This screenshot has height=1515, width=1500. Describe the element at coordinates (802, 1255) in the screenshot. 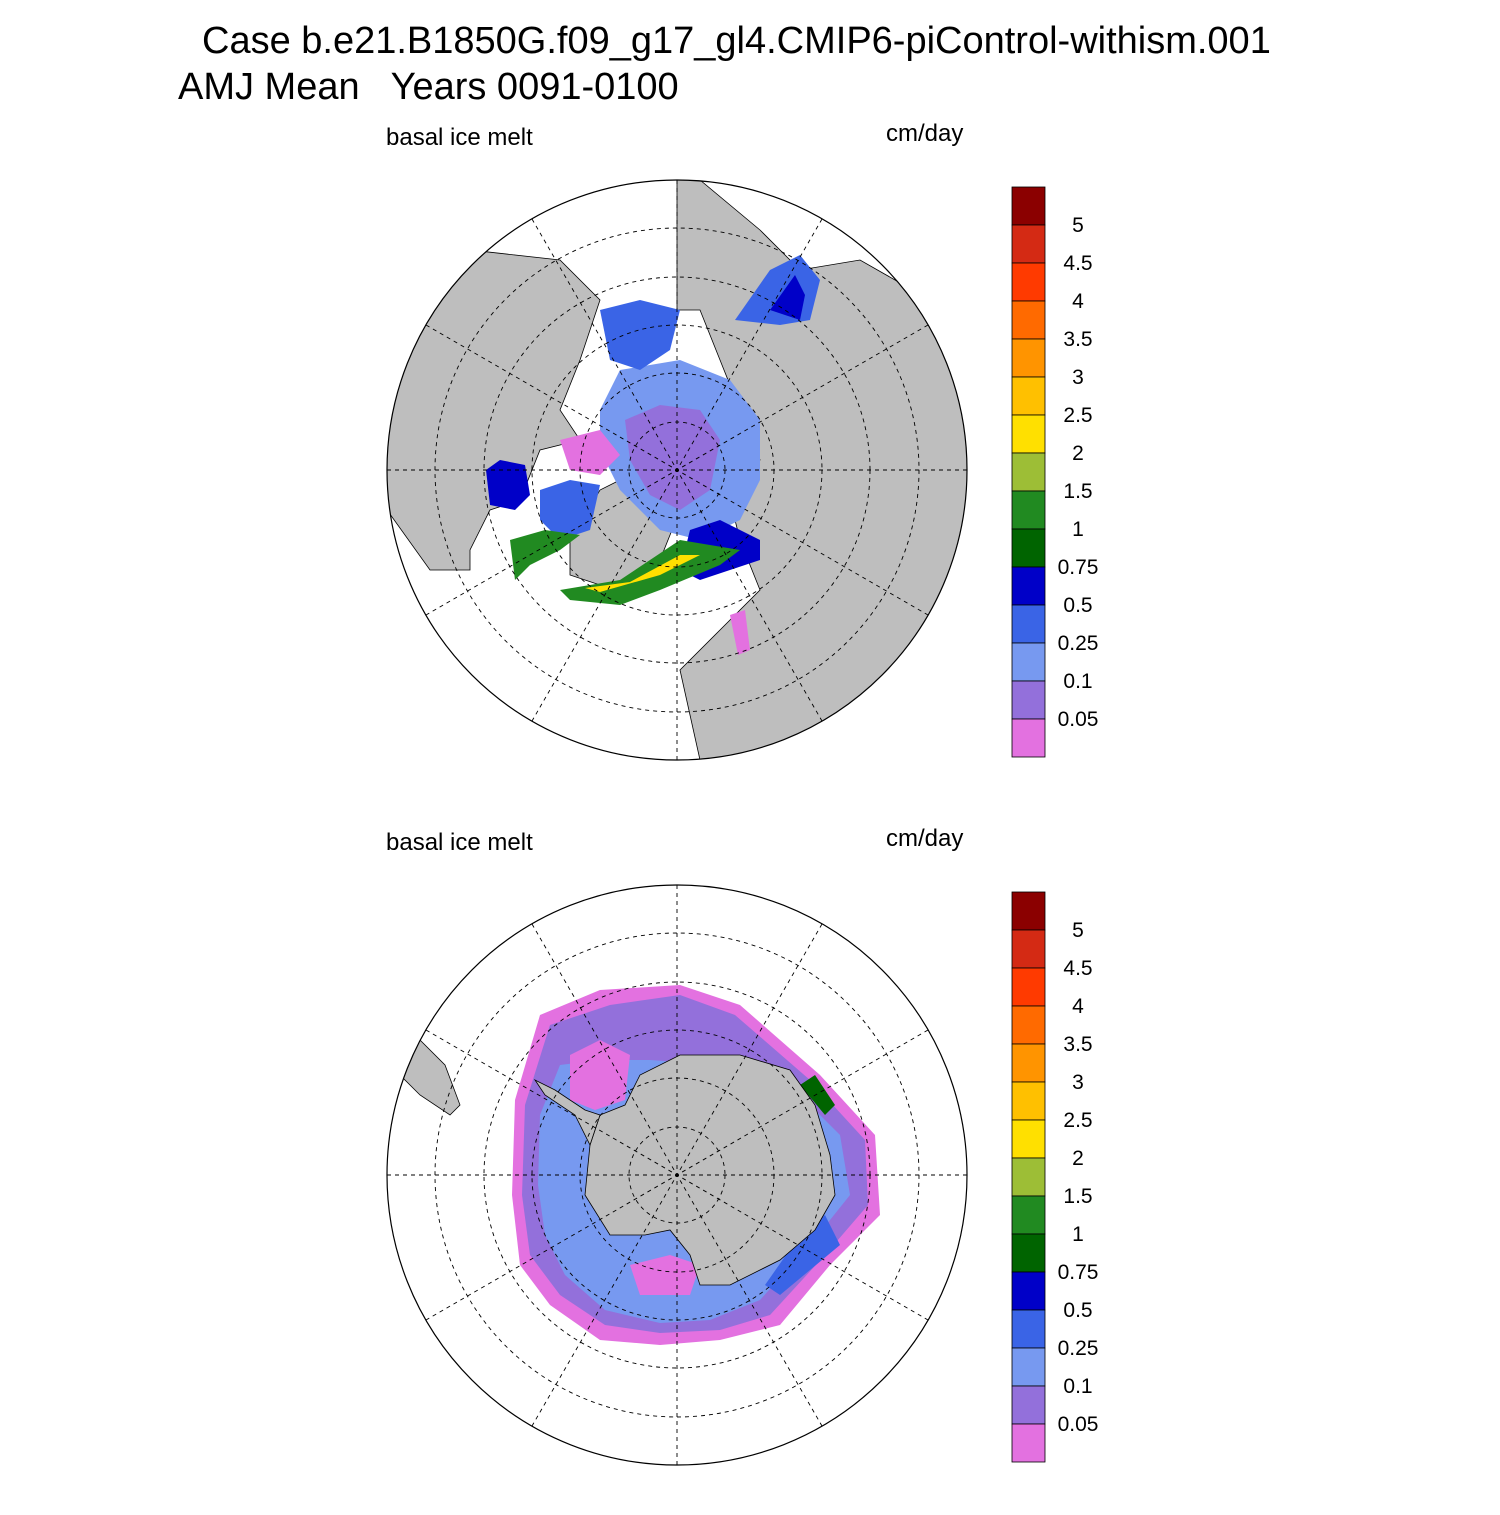

I see `east-antarctica-melt-blue` at that location.